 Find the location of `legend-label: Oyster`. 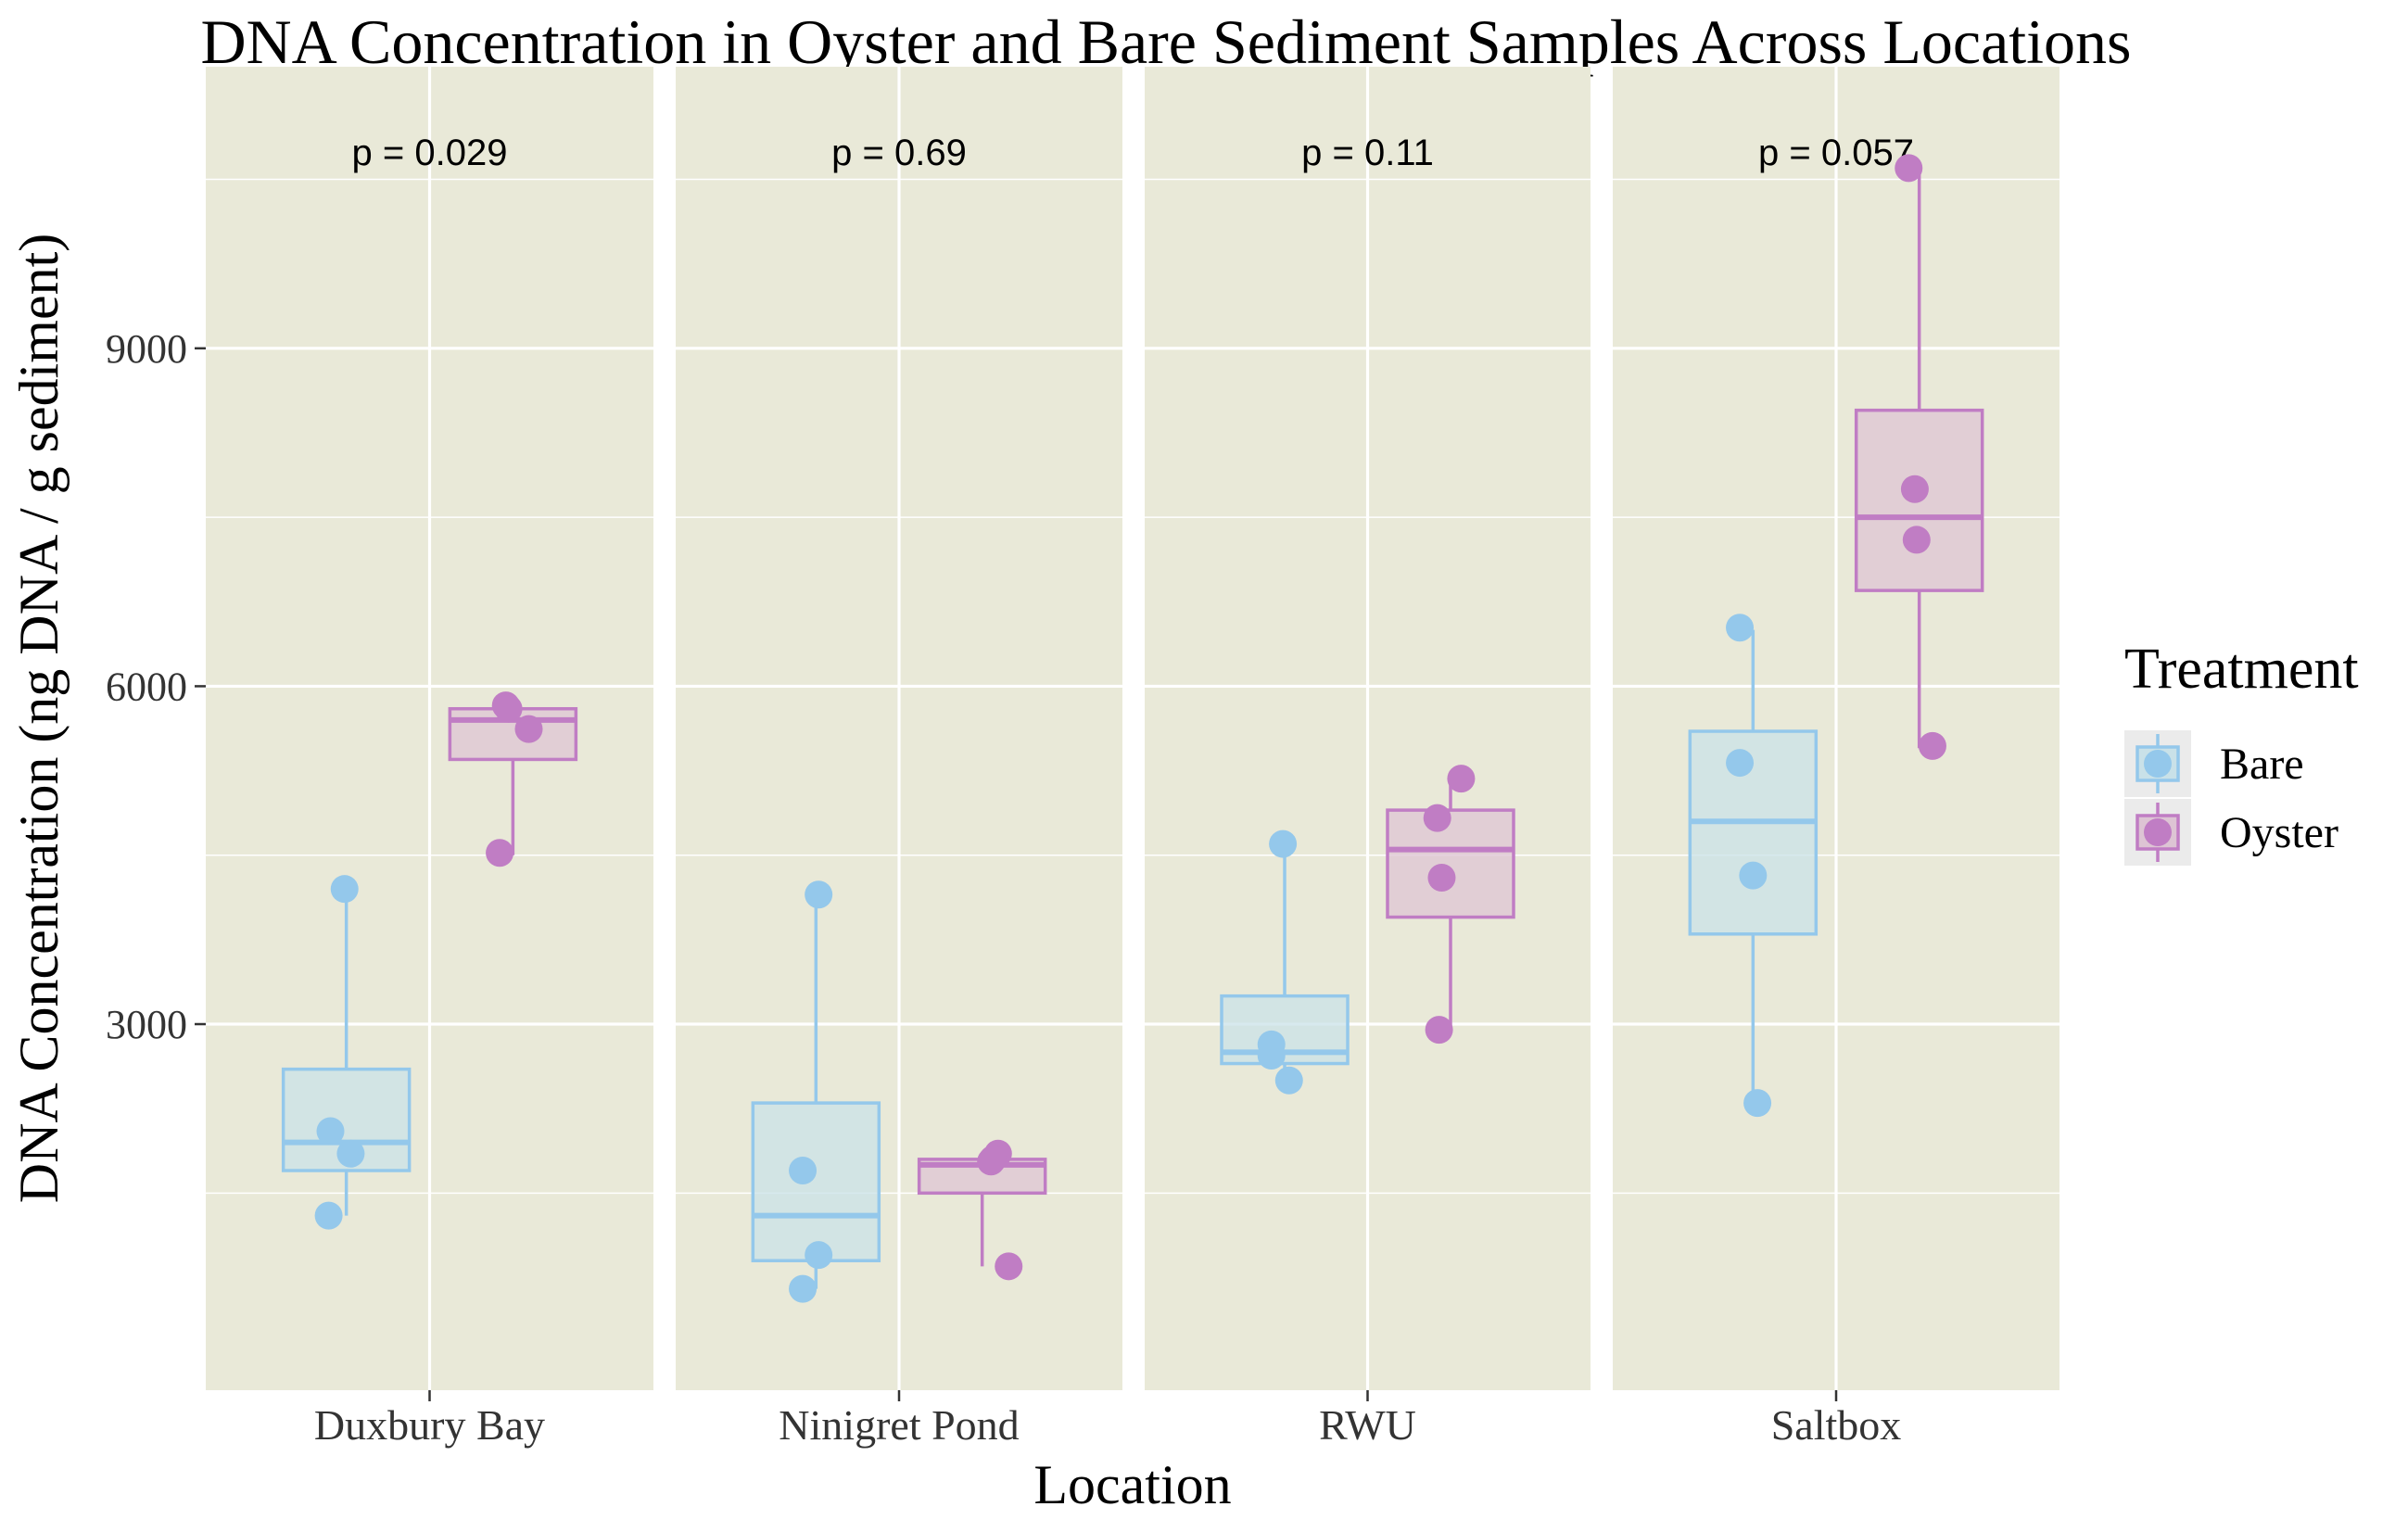

legend-label: Oyster is located at coordinates (2279, 833).